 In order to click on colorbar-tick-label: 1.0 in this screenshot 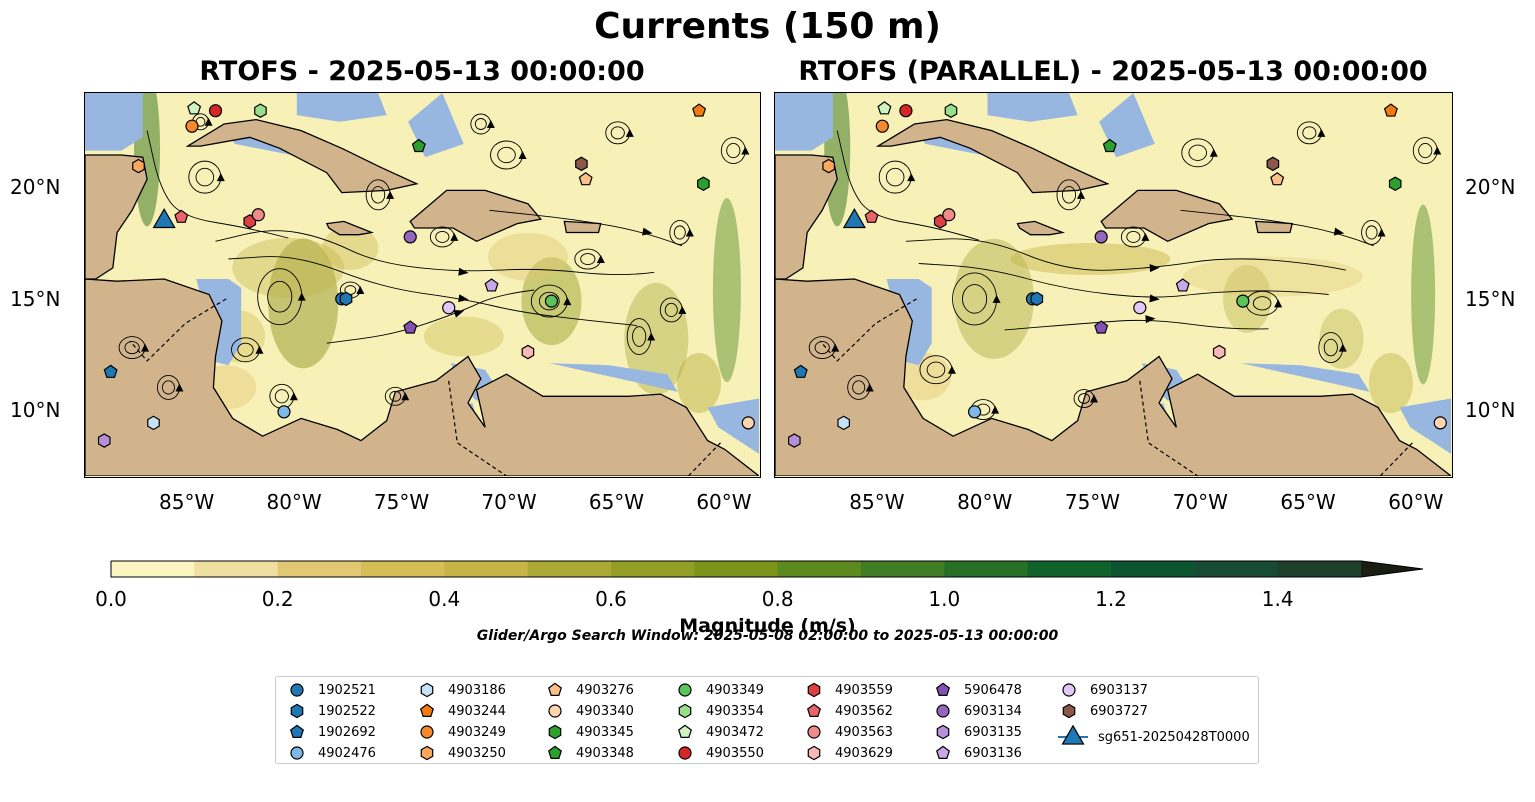, I will do `click(944, 599)`.